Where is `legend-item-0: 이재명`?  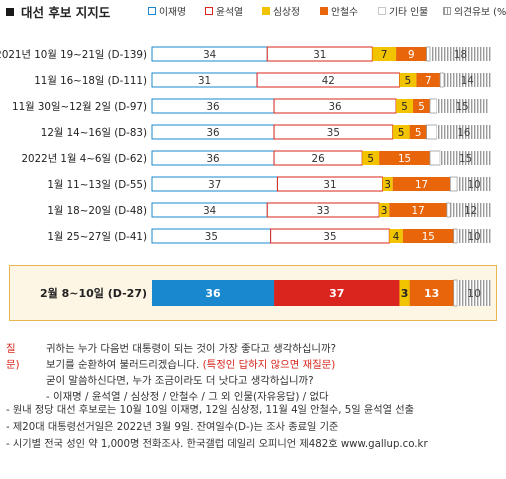 legend-item-0: 이재명 is located at coordinates (167, 11).